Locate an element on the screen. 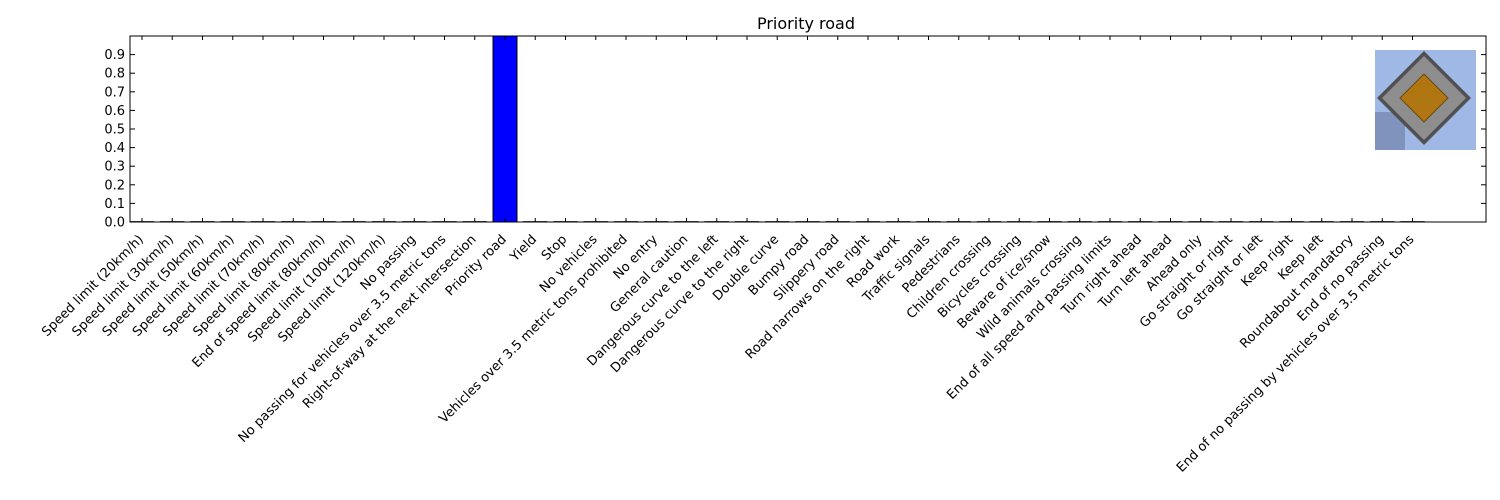 The height and width of the screenshot is (500, 1500). chart-title: Priority road is located at coordinates (806, 23).